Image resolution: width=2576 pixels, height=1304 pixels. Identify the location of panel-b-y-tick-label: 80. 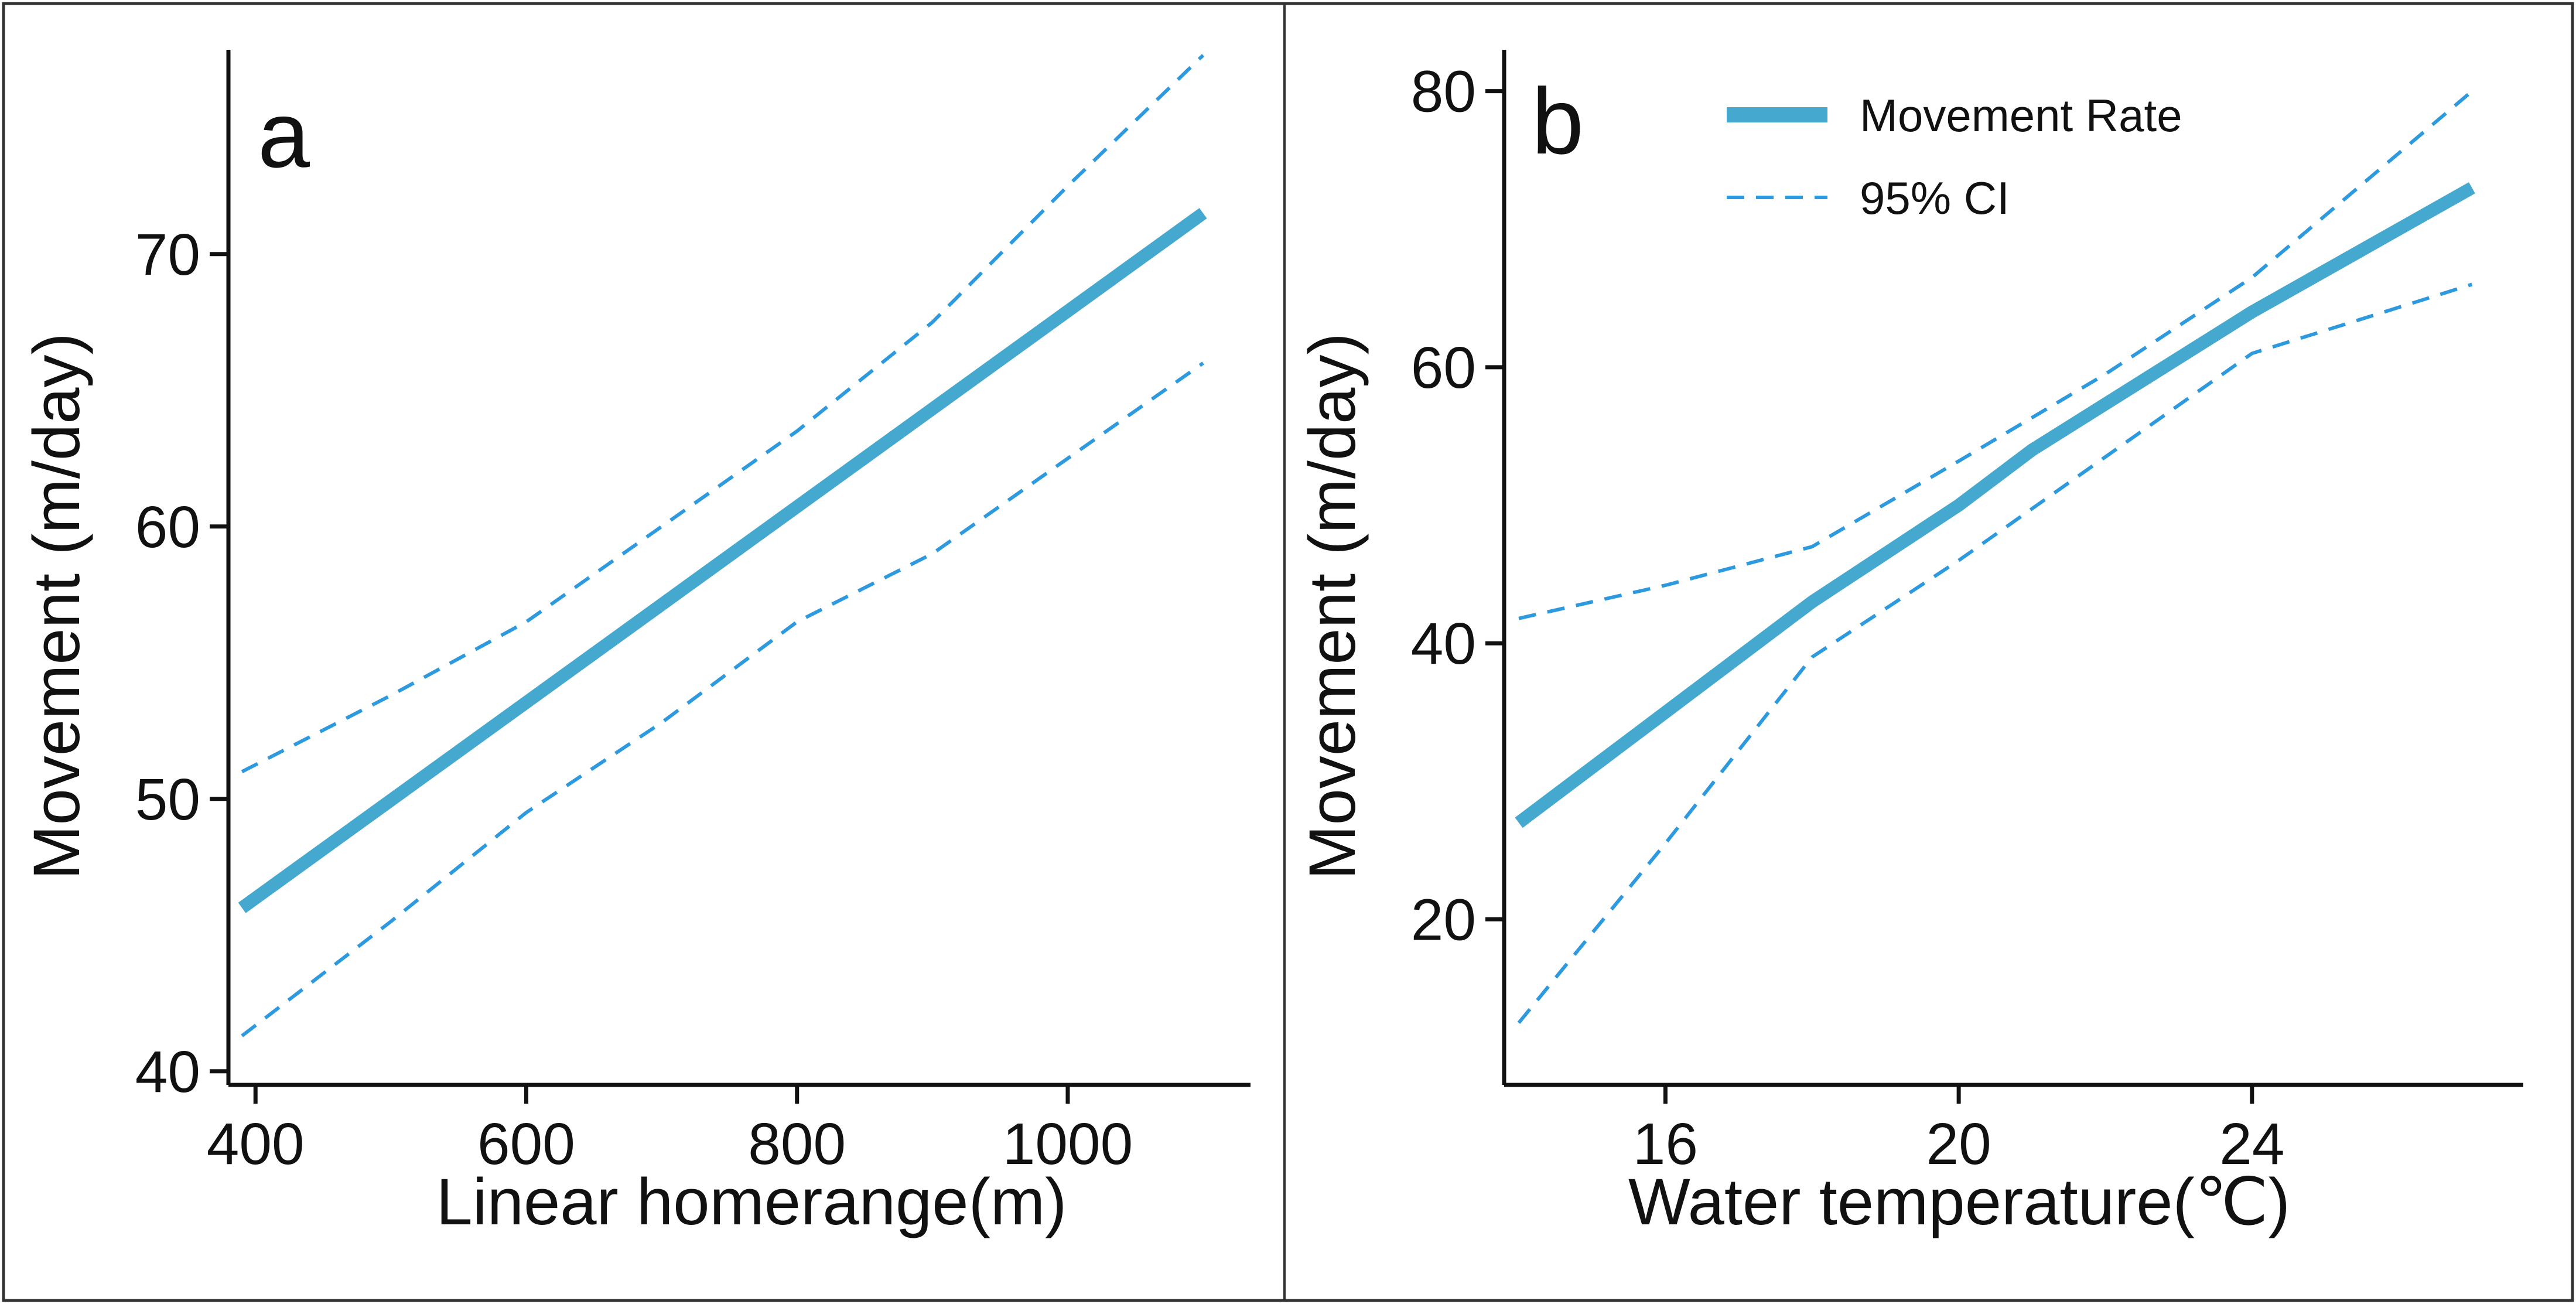
(1443, 92).